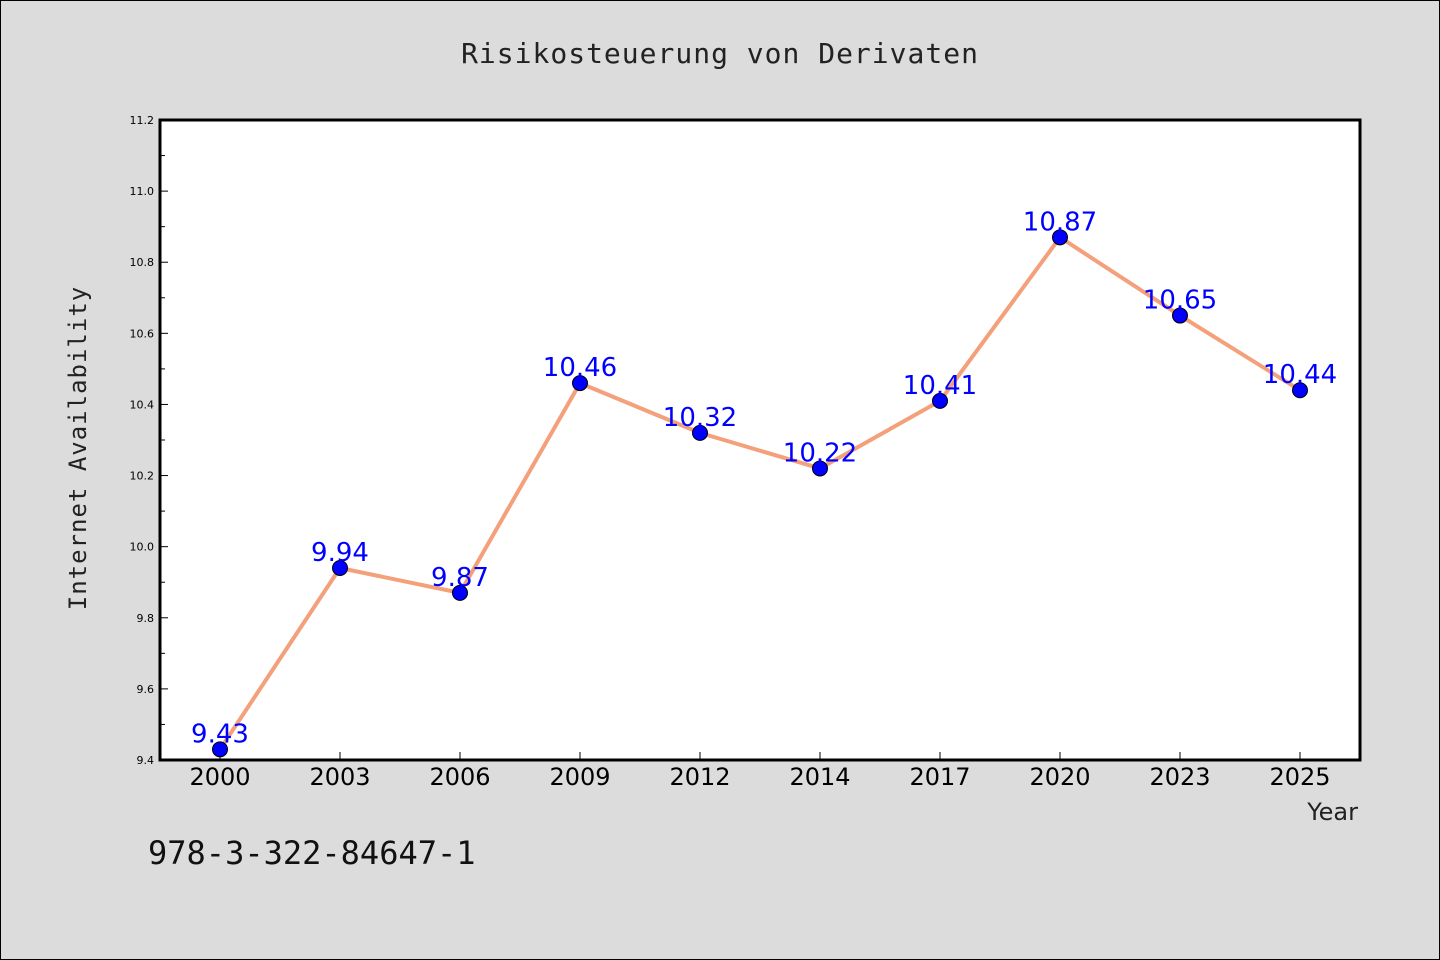 The height and width of the screenshot is (960, 1440). Describe the element at coordinates (149, 440) in the screenshot. I see `y-axis: 9.4 9.6 9.8 10.0 10.2 10.4 10.6 10.8 11.0 11.2` at that location.